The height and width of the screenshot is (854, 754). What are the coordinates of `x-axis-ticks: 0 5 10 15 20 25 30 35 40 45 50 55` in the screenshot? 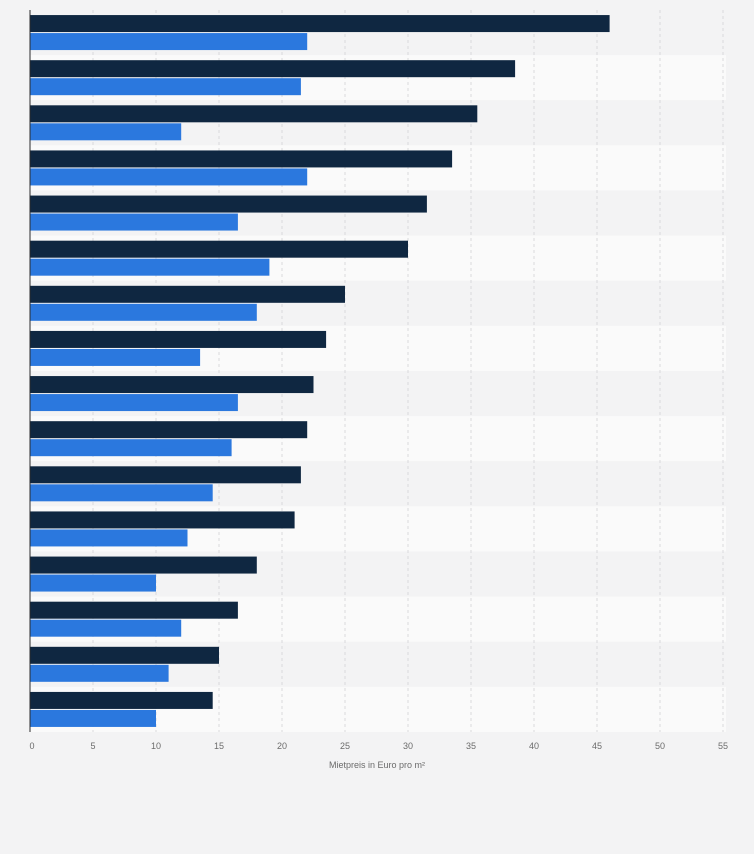 It's located at (378, 746).